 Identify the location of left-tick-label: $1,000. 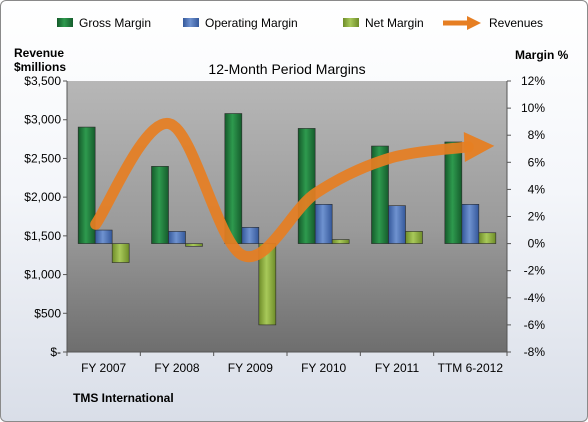
(42, 275).